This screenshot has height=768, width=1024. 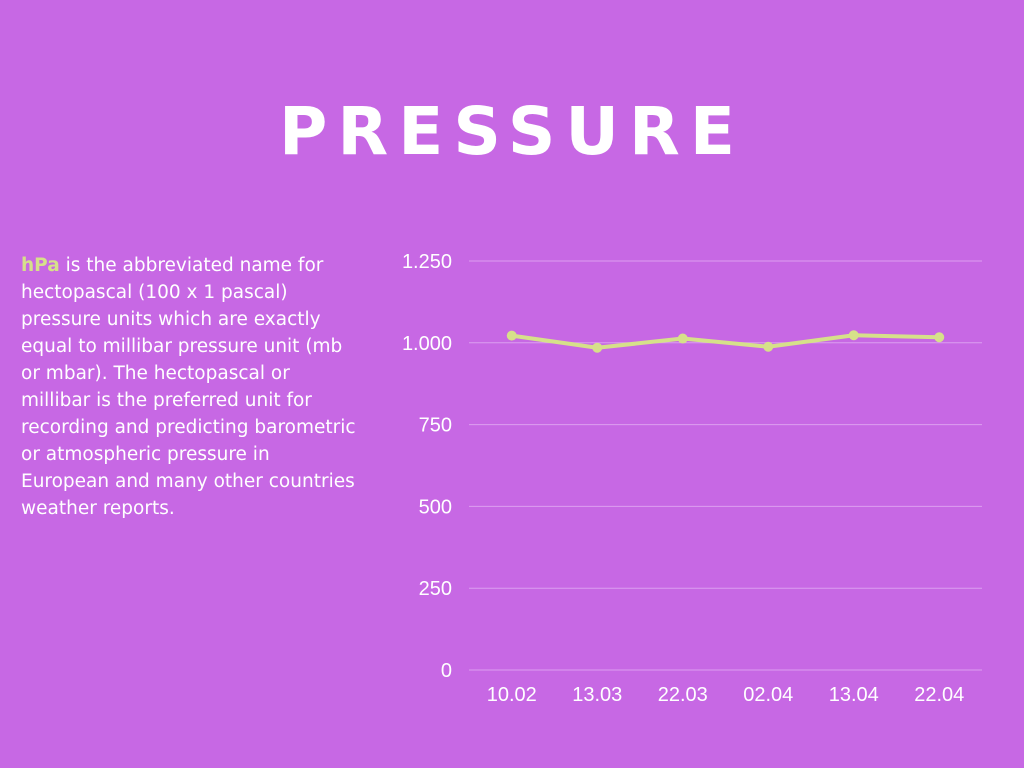 What do you see at coordinates (446, 671) in the screenshot?
I see `y-tick-label: 0` at bounding box center [446, 671].